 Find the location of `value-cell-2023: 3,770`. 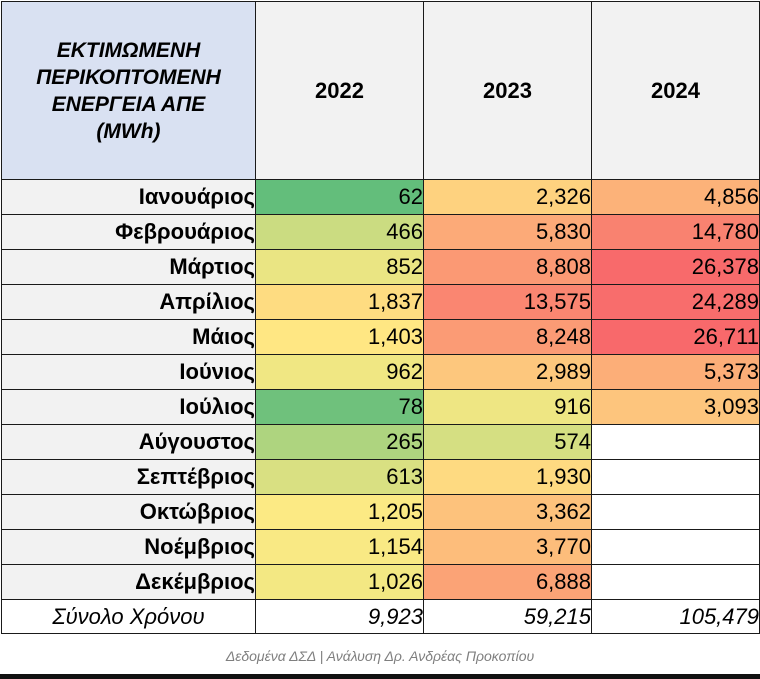

value-cell-2023: 3,770 is located at coordinates (507, 547).